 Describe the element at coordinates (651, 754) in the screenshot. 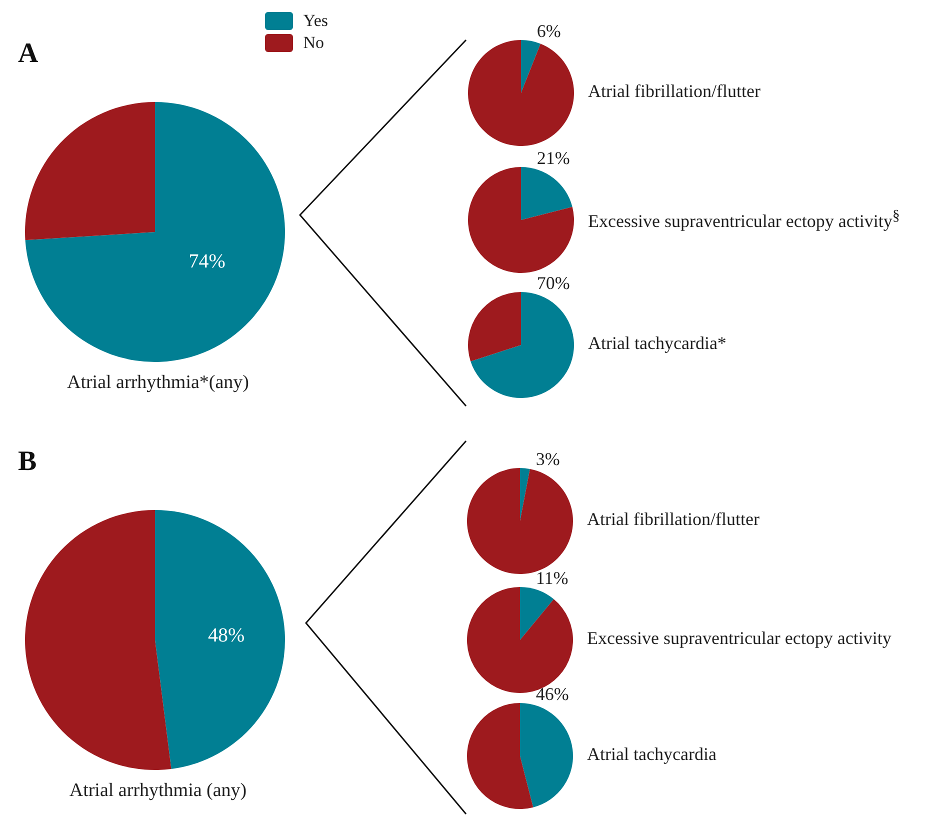

I see `text: Atrial tachycardia` at that location.